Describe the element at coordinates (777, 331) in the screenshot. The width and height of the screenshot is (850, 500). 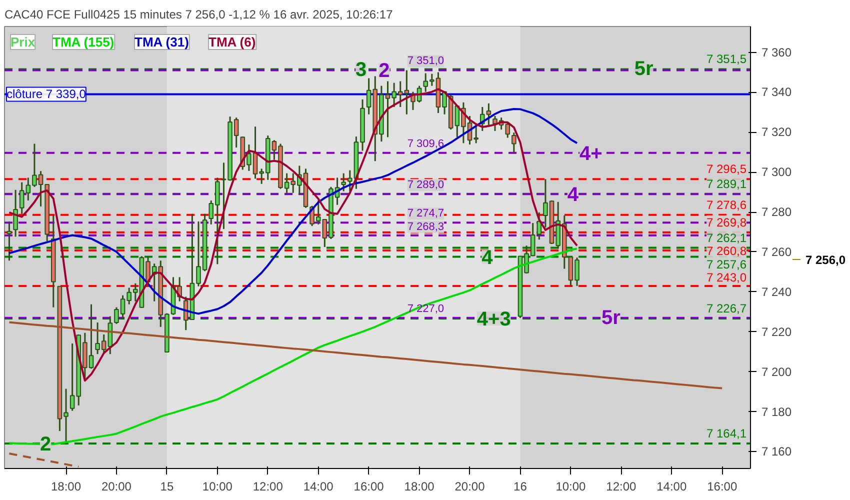
I see `y-tick-label: 7 220` at that location.